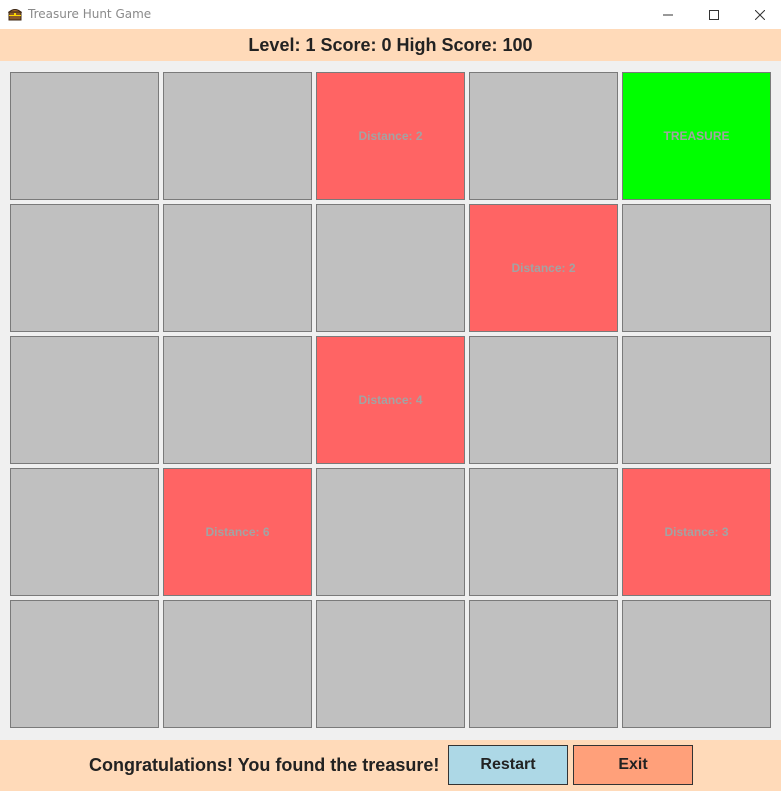 The width and height of the screenshot is (781, 791). What do you see at coordinates (84, 136) in the screenshot?
I see `grid-cell-r1-c1` at bounding box center [84, 136].